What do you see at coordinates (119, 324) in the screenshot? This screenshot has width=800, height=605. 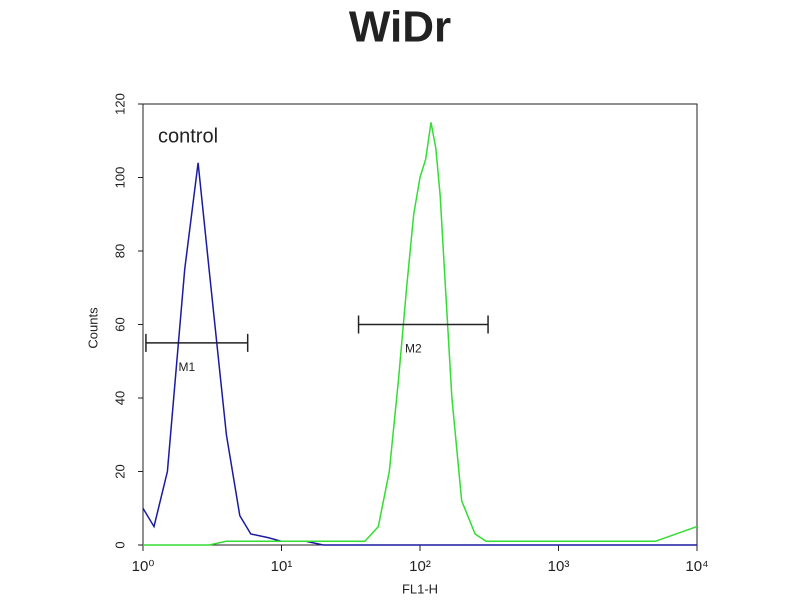 I see `y-tick-label: 60` at bounding box center [119, 324].